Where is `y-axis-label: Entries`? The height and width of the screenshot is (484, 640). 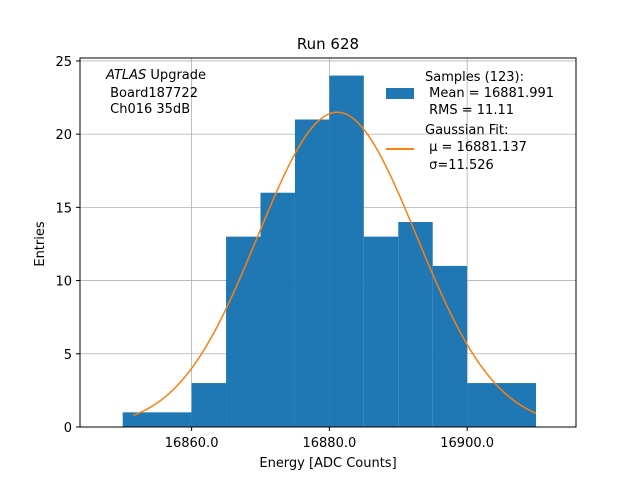 y-axis-label: Entries is located at coordinates (40, 244).